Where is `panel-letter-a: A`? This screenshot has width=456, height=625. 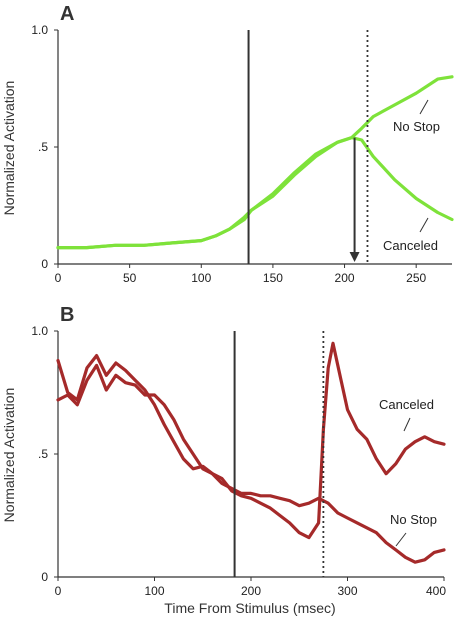 panel-letter-a: A is located at coordinates (67, 14).